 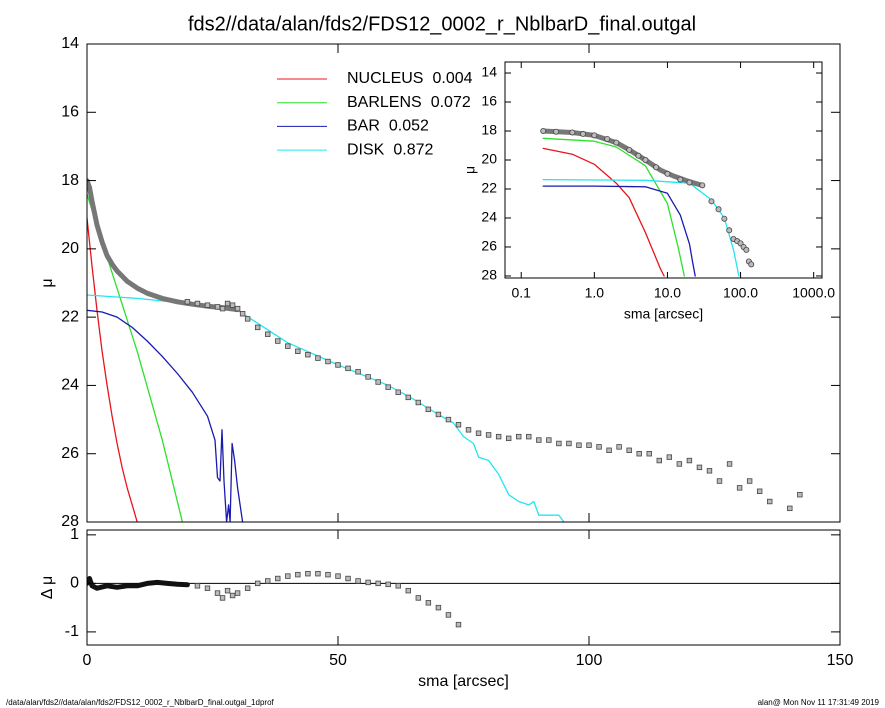 I want to click on x-tick-label: 50, so click(x=338, y=660).